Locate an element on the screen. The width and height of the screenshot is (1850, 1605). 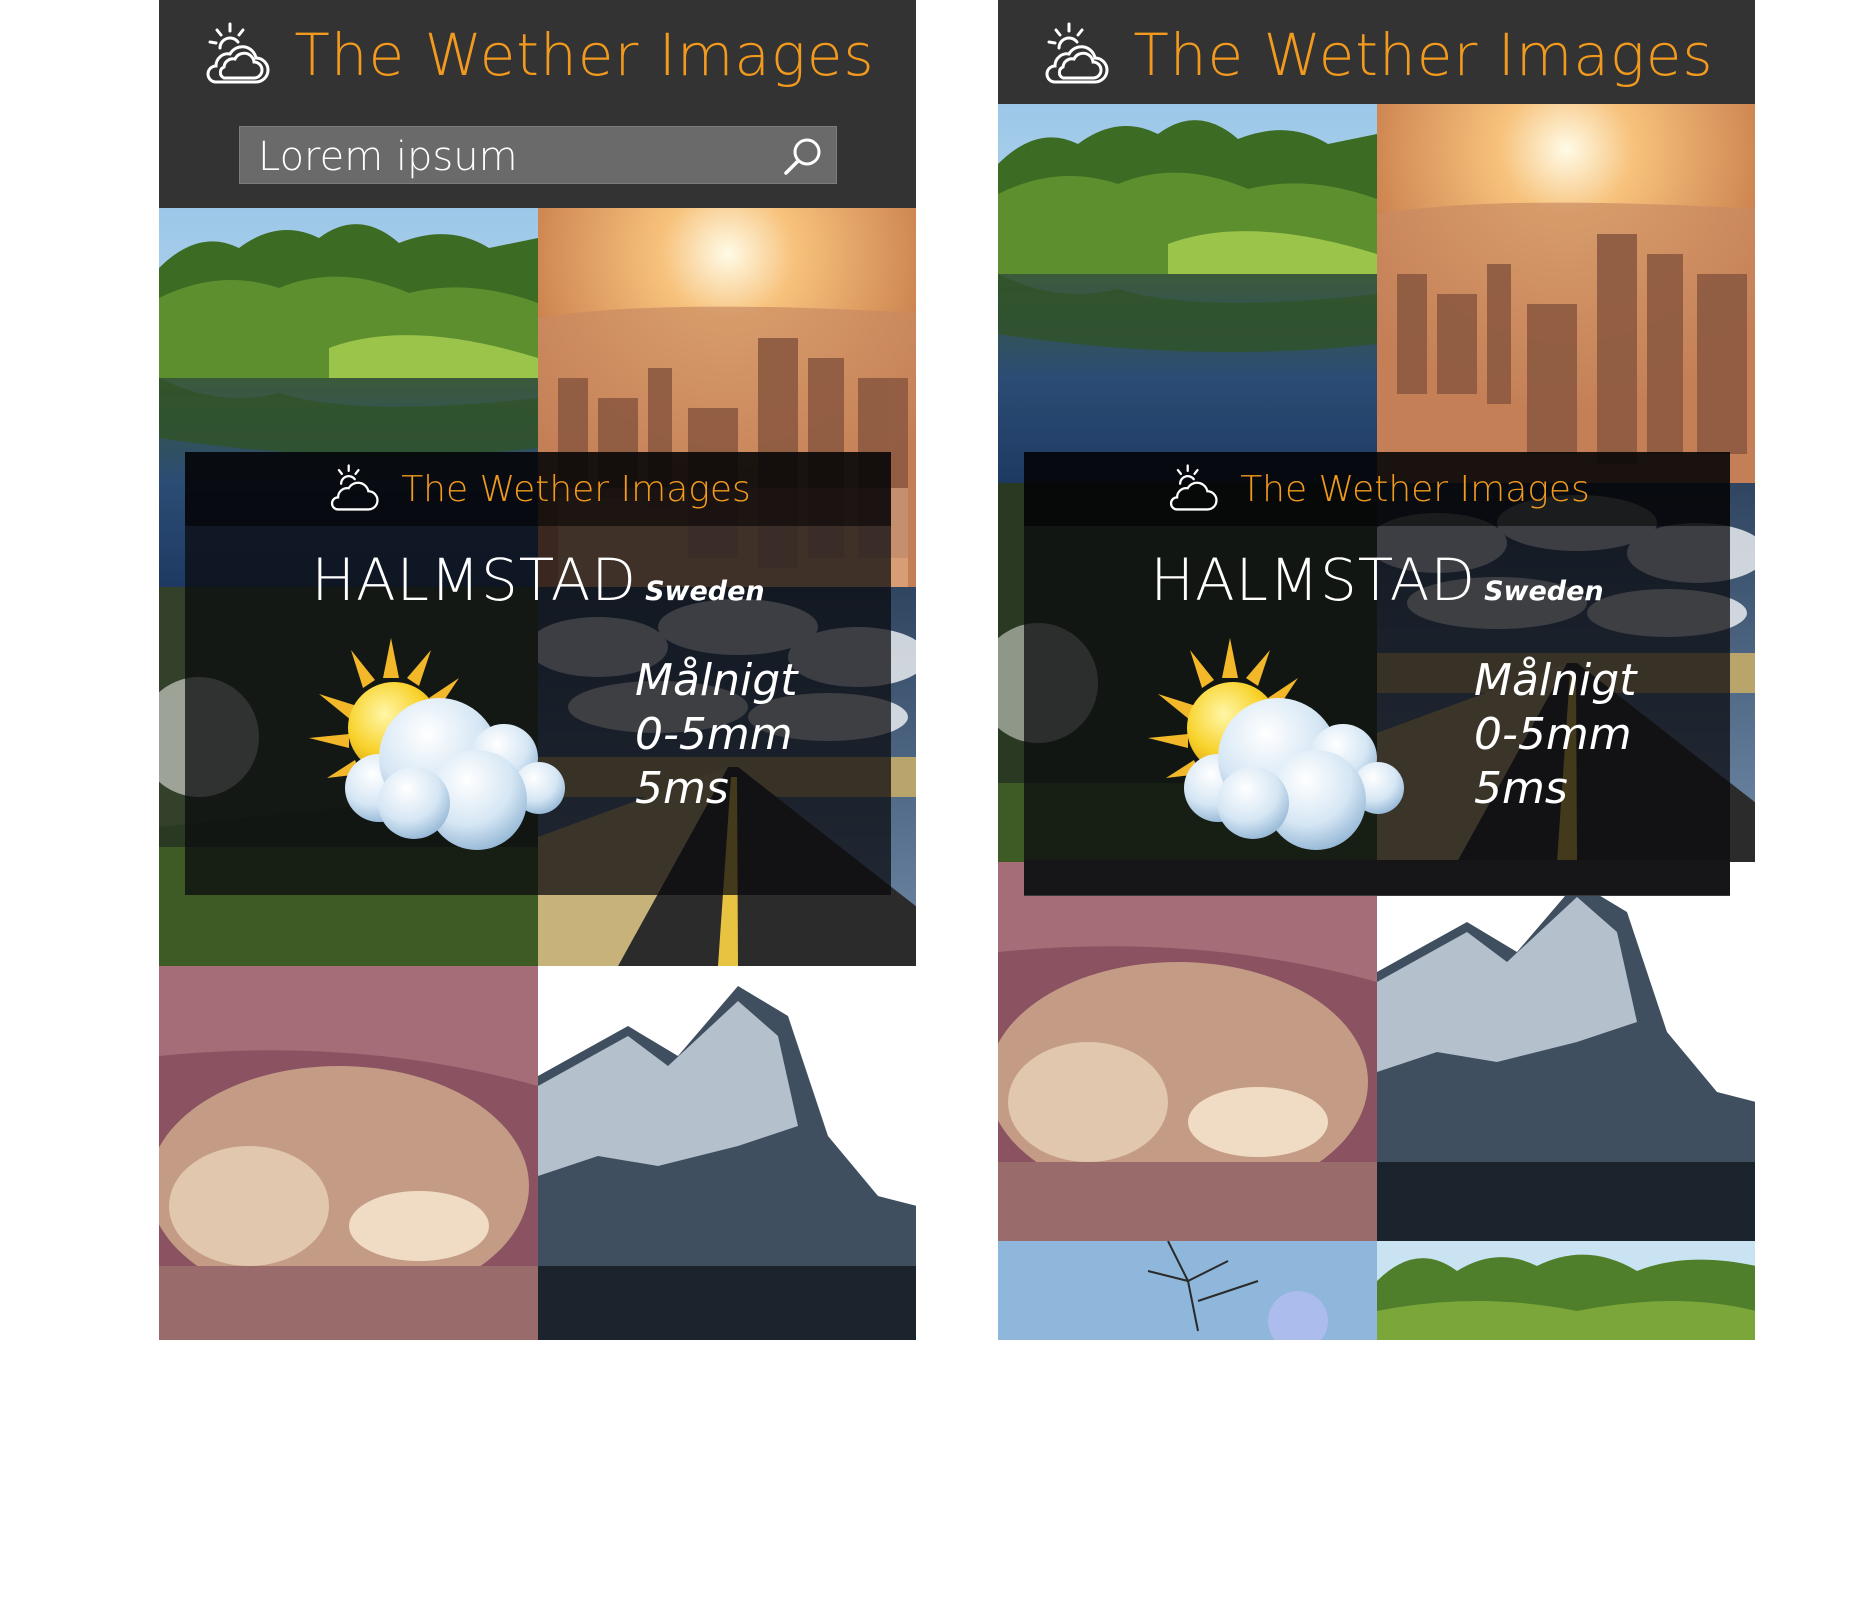
search-bar: Lorem ipsum is located at coordinates (538, 155).